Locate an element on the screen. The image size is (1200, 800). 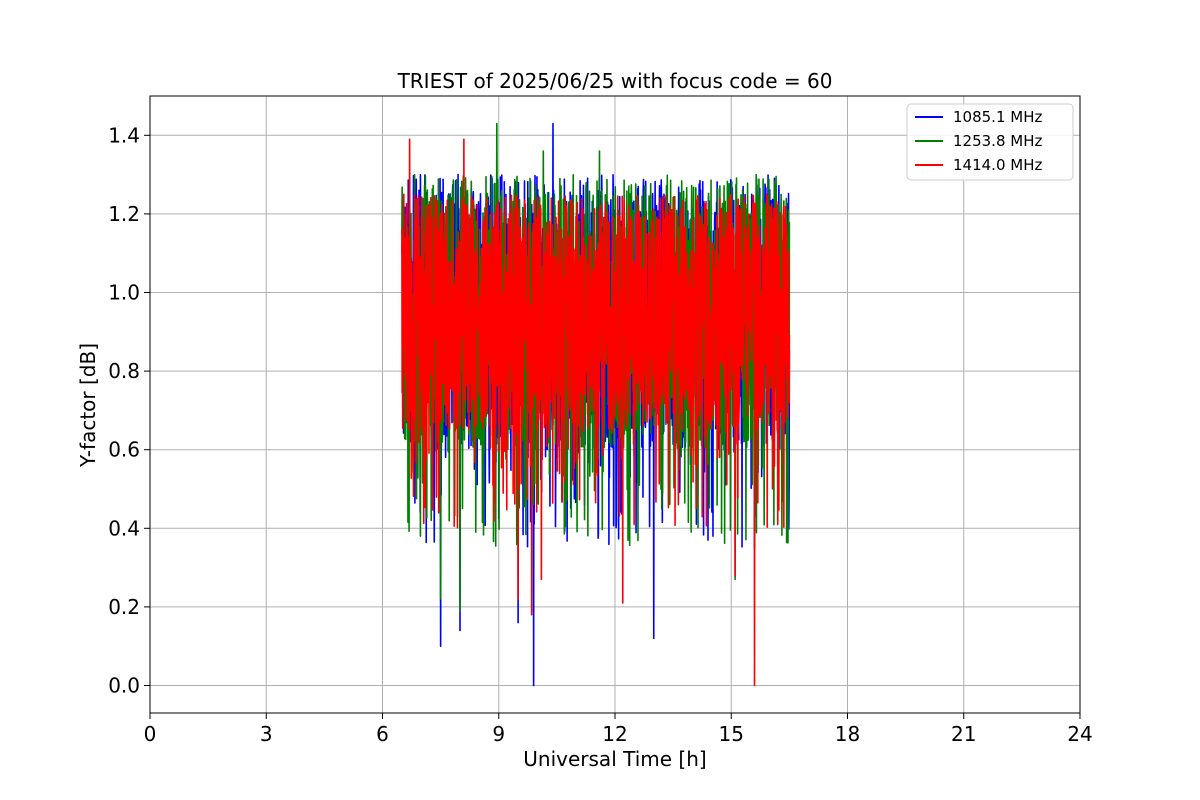
y-tick-label: 0.6 is located at coordinates (124, 450).